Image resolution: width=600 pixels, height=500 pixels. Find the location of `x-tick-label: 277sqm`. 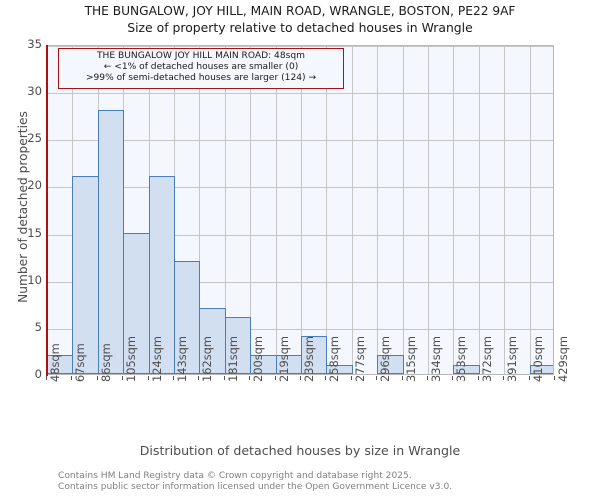

x-tick-label: 277sqm is located at coordinates (360, 358).